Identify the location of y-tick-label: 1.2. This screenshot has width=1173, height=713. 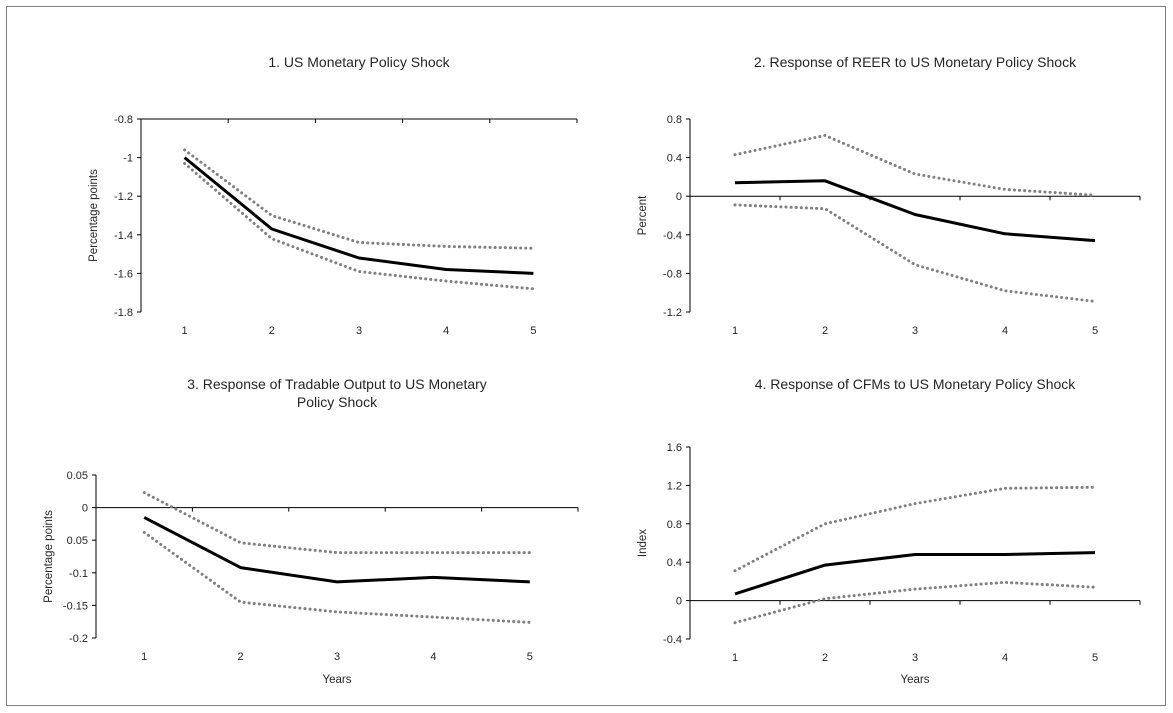
(674, 486).